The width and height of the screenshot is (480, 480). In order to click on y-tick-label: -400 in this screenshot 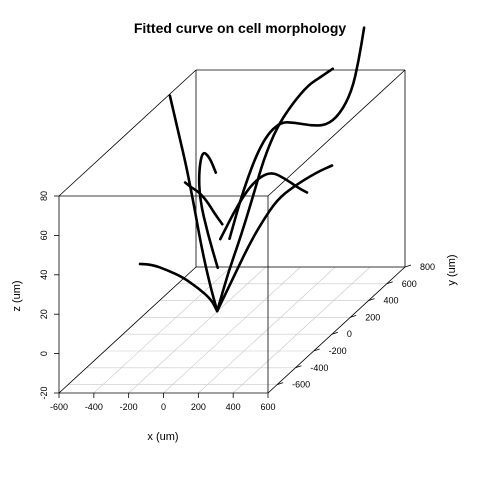, I will do `click(319, 368)`.